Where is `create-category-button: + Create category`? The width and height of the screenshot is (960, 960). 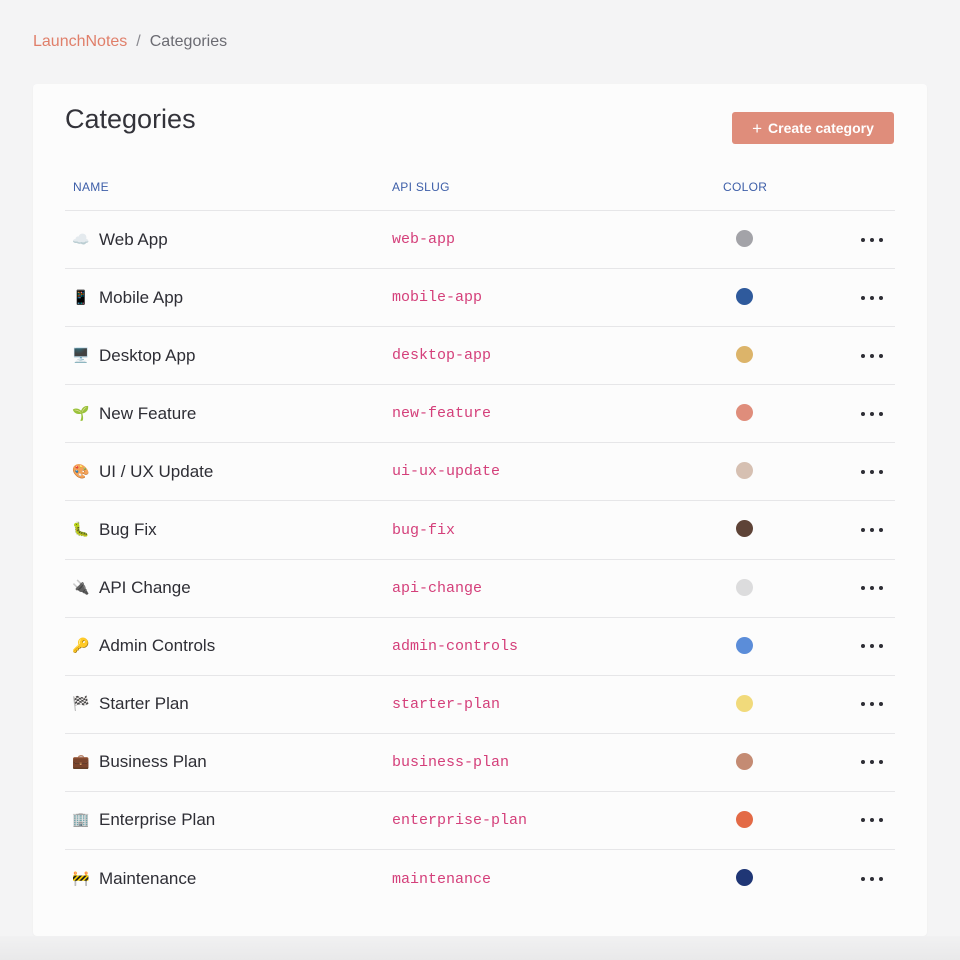
create-category-button: + Create category is located at coordinates (813, 128).